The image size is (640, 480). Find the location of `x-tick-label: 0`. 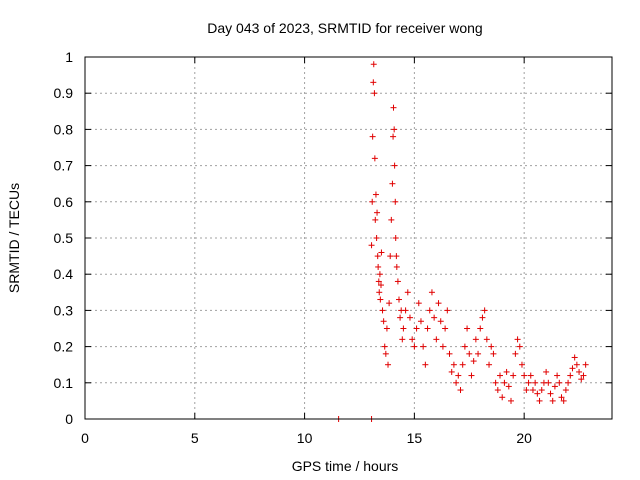

x-tick-label: 0 is located at coordinates (85, 438).